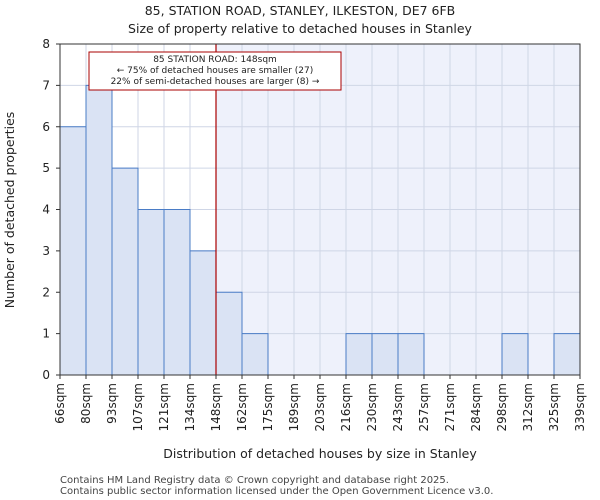  What do you see at coordinates (138, 407) in the screenshot?
I see `x-tick-label: 107sqm` at bounding box center [138, 407].